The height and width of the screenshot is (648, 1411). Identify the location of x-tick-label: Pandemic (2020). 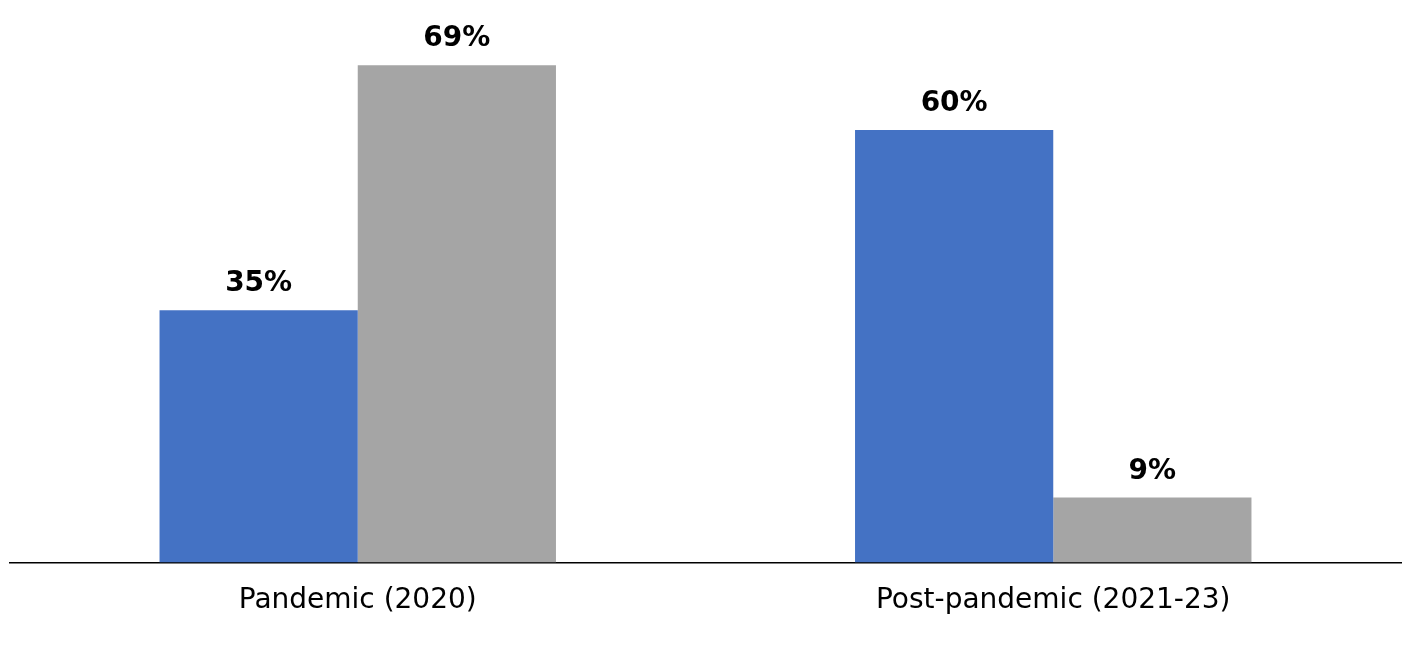
(357, 599).